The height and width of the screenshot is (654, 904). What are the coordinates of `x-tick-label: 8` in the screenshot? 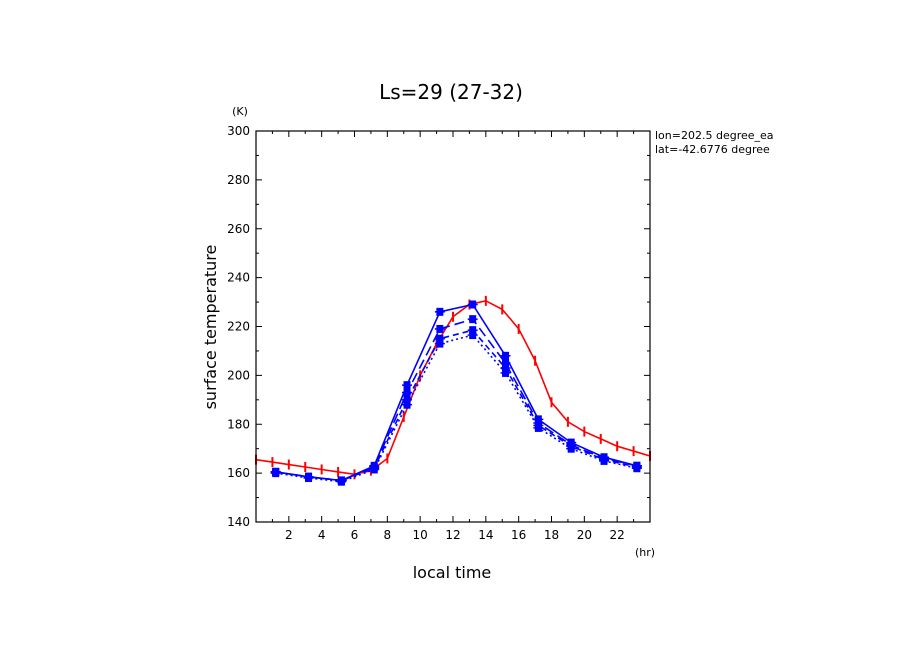 It's located at (388, 535).